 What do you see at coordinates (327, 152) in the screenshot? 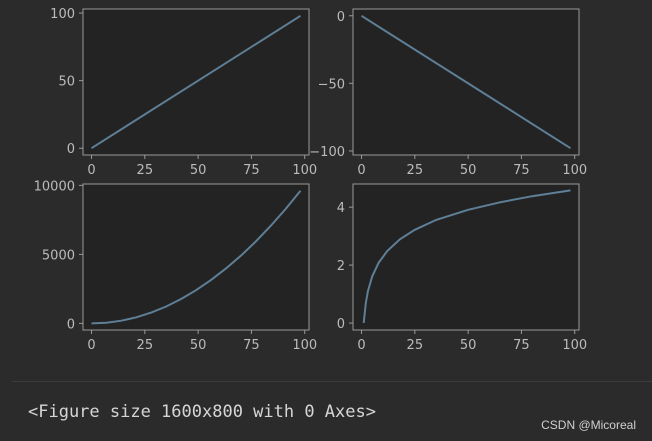
I see `y-tick-label: −100` at bounding box center [327, 152].